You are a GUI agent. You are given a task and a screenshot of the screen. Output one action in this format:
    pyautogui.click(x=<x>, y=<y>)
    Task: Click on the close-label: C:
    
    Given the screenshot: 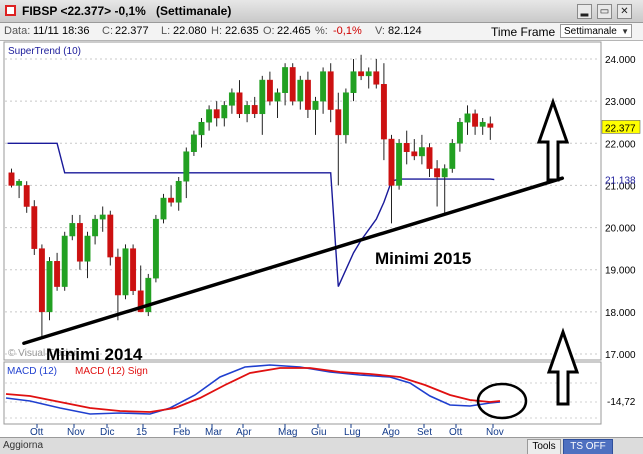 What is the action you would take?
    pyautogui.click(x=107, y=31)
    